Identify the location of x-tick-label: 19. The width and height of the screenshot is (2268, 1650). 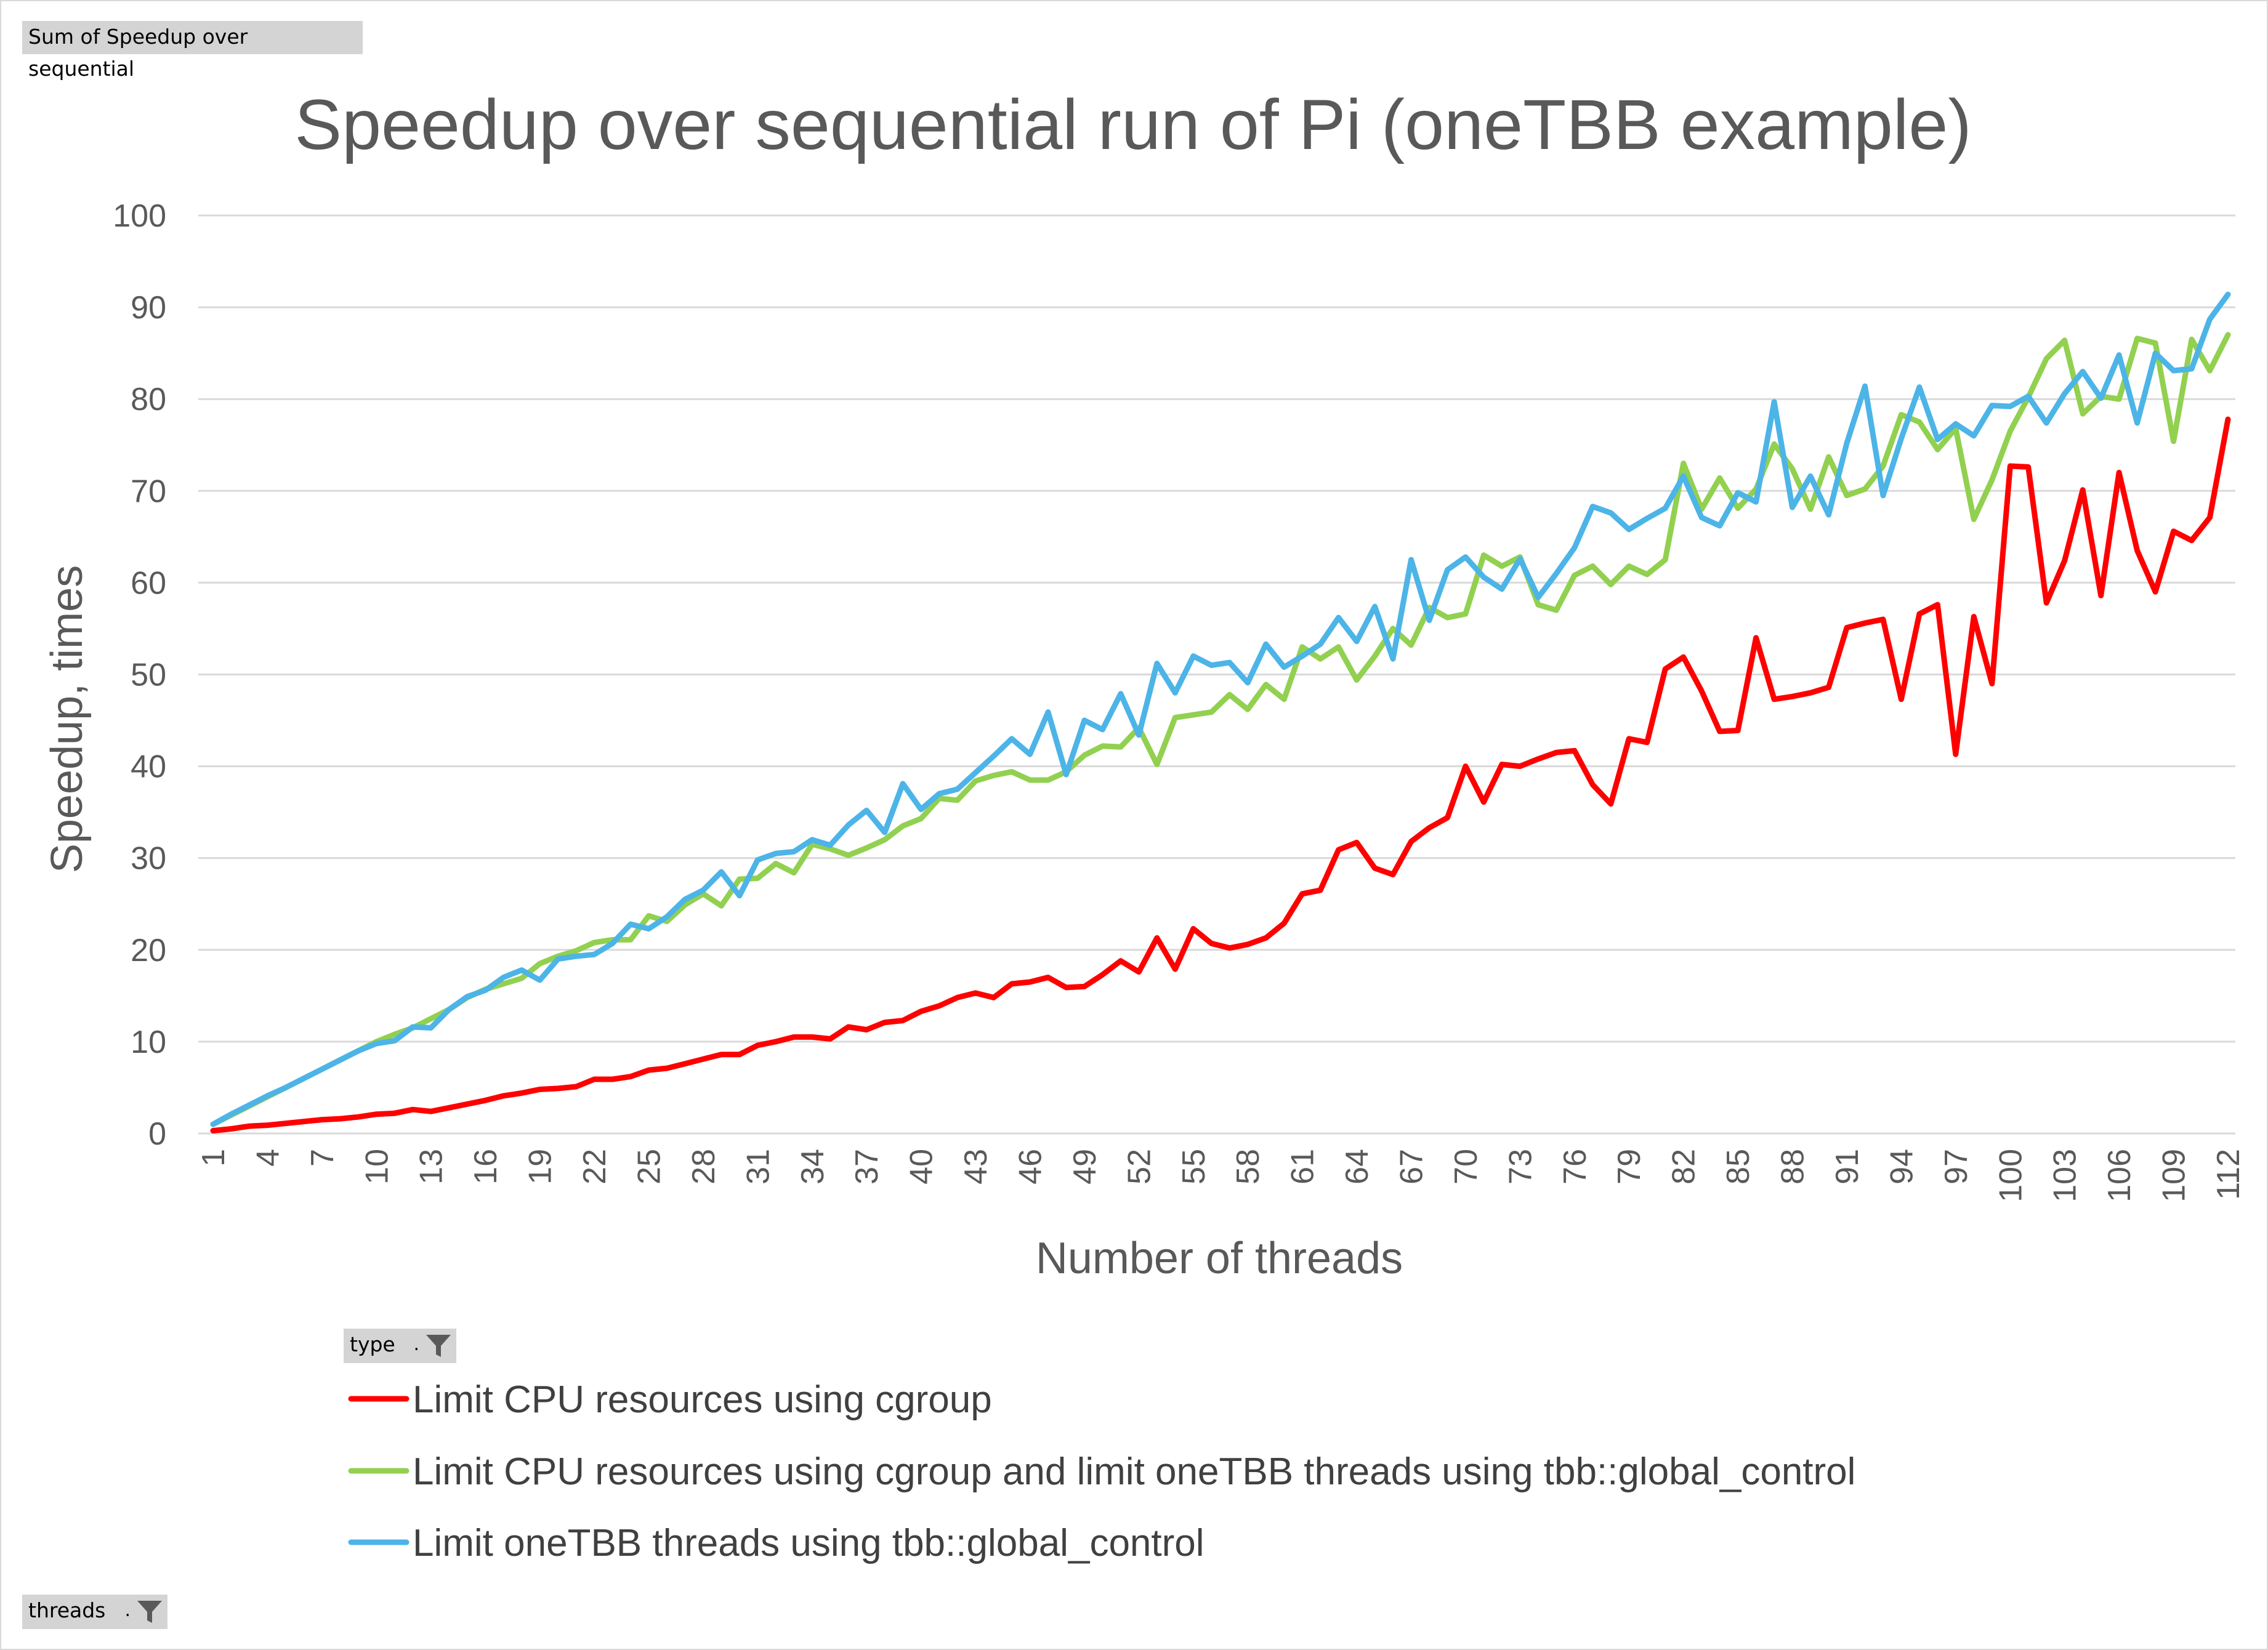
(541, 1167).